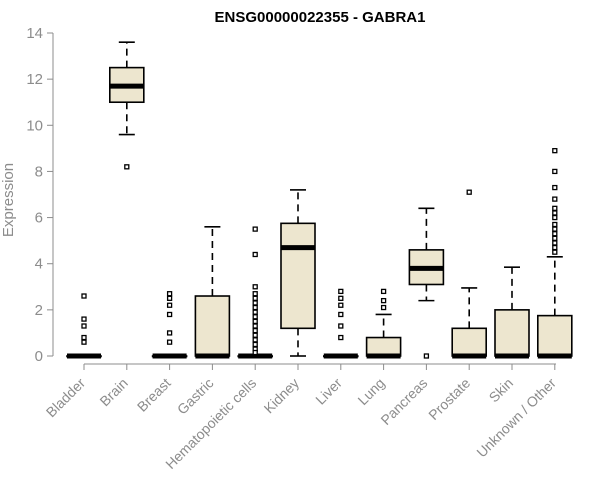  I want to click on chart-title: ENSG00000022355 - GABRA1, so click(320, 17).